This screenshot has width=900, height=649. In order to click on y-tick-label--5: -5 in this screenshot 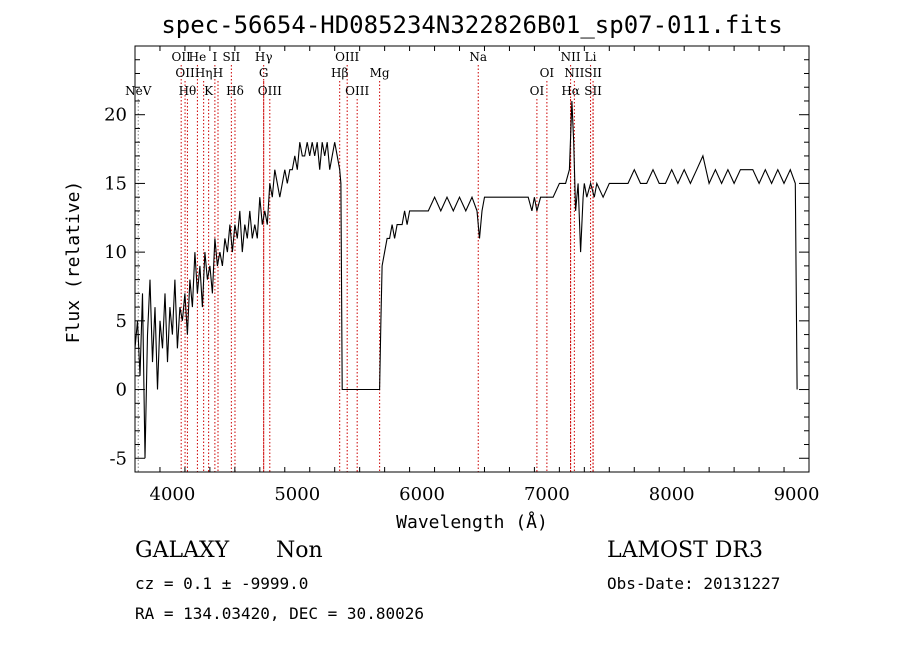, I will do `click(118, 458)`.